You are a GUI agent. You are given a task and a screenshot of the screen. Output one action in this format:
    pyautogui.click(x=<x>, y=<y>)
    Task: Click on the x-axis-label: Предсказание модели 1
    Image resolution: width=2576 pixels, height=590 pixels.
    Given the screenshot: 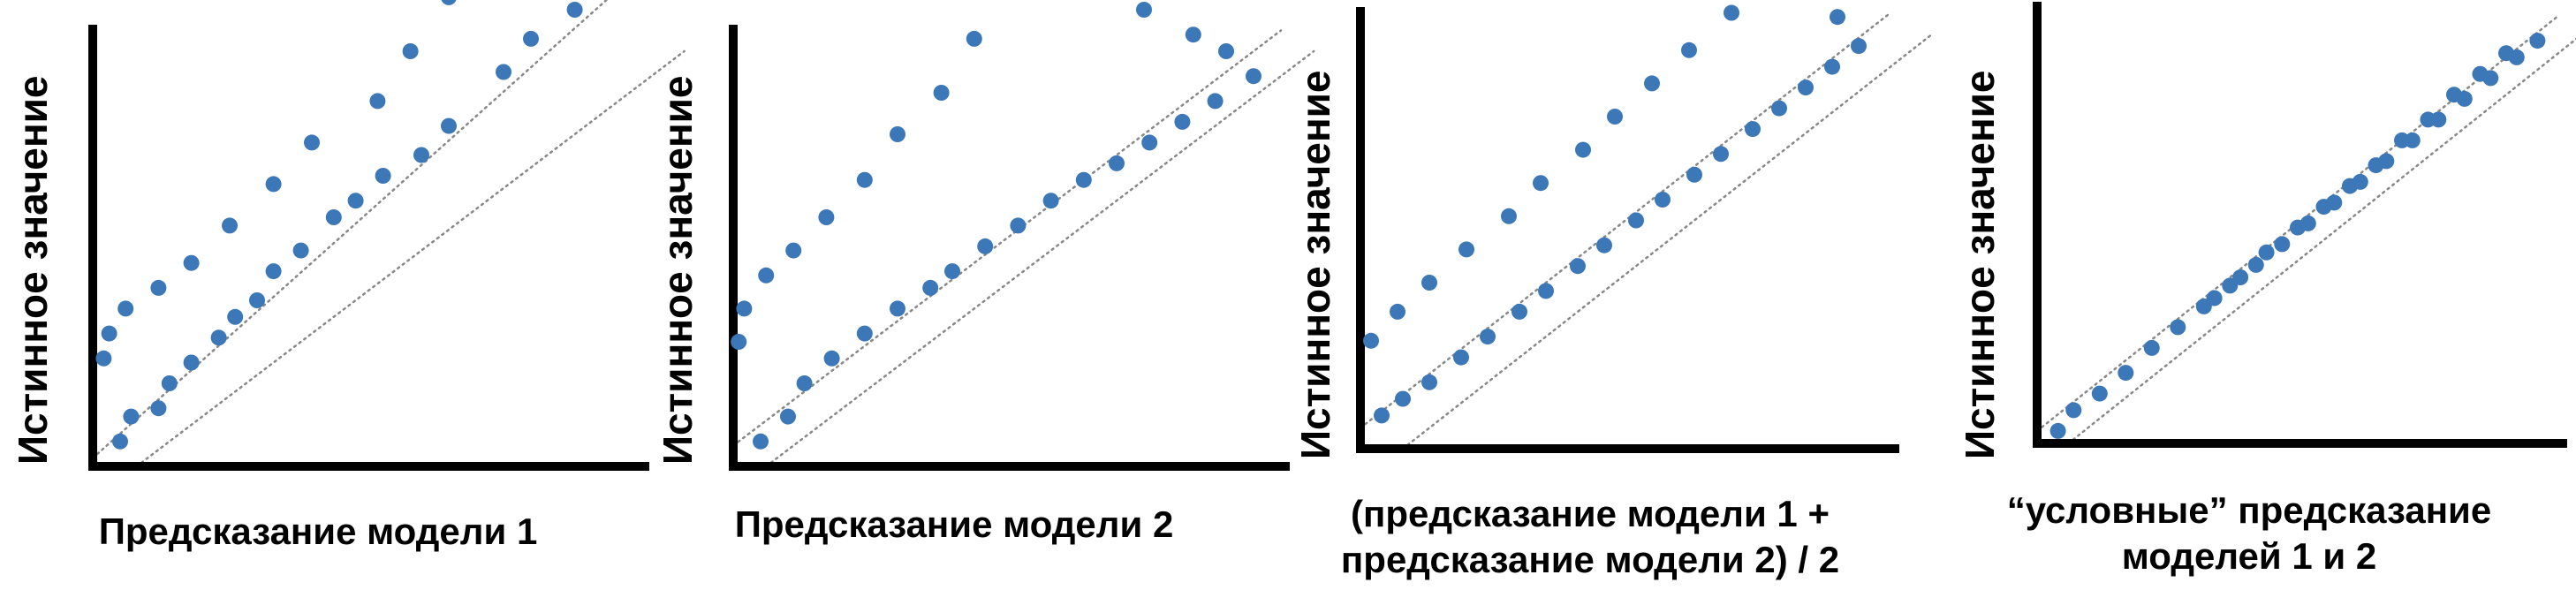 What is the action you would take?
    pyautogui.click(x=318, y=531)
    